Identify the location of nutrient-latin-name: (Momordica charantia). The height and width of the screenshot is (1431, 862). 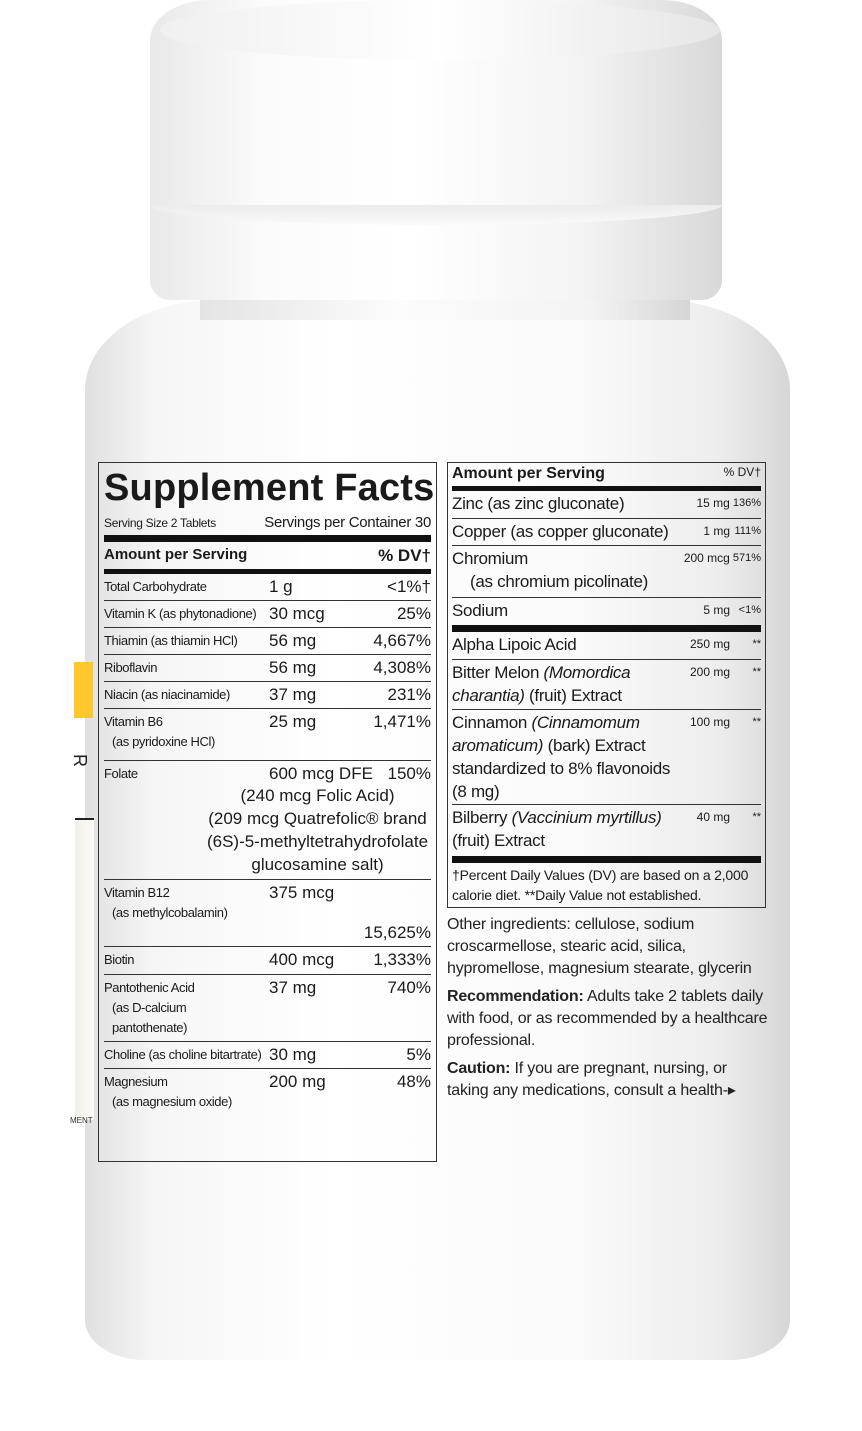
(541, 684).